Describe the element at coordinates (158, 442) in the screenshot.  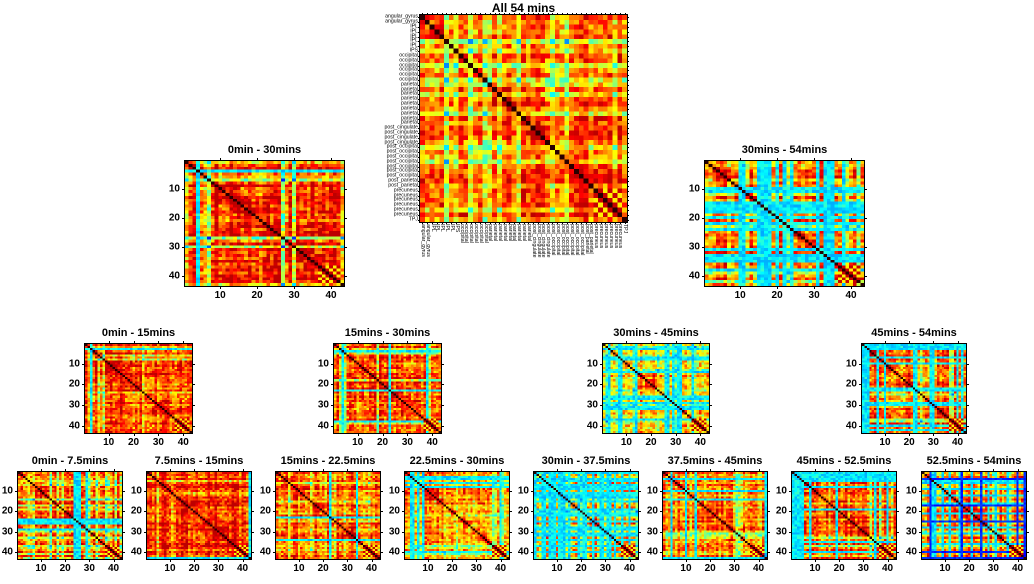
I see `x-tick-label: 30` at that location.